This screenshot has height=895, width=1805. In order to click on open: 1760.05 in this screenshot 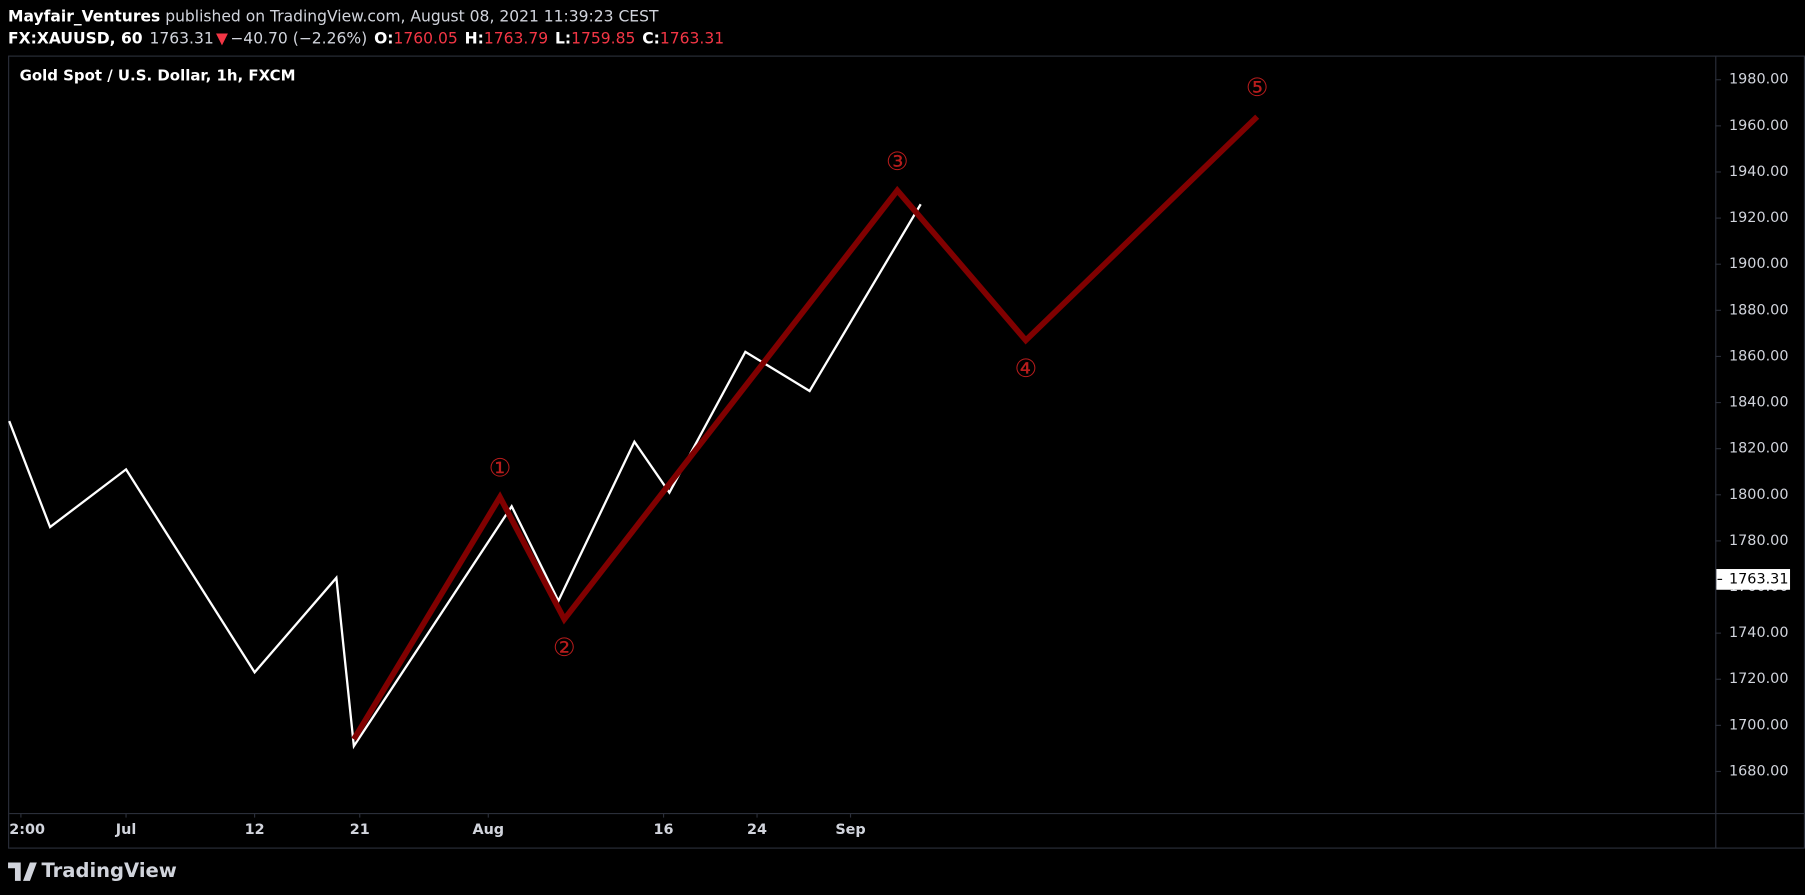, I will do `click(426, 38)`.